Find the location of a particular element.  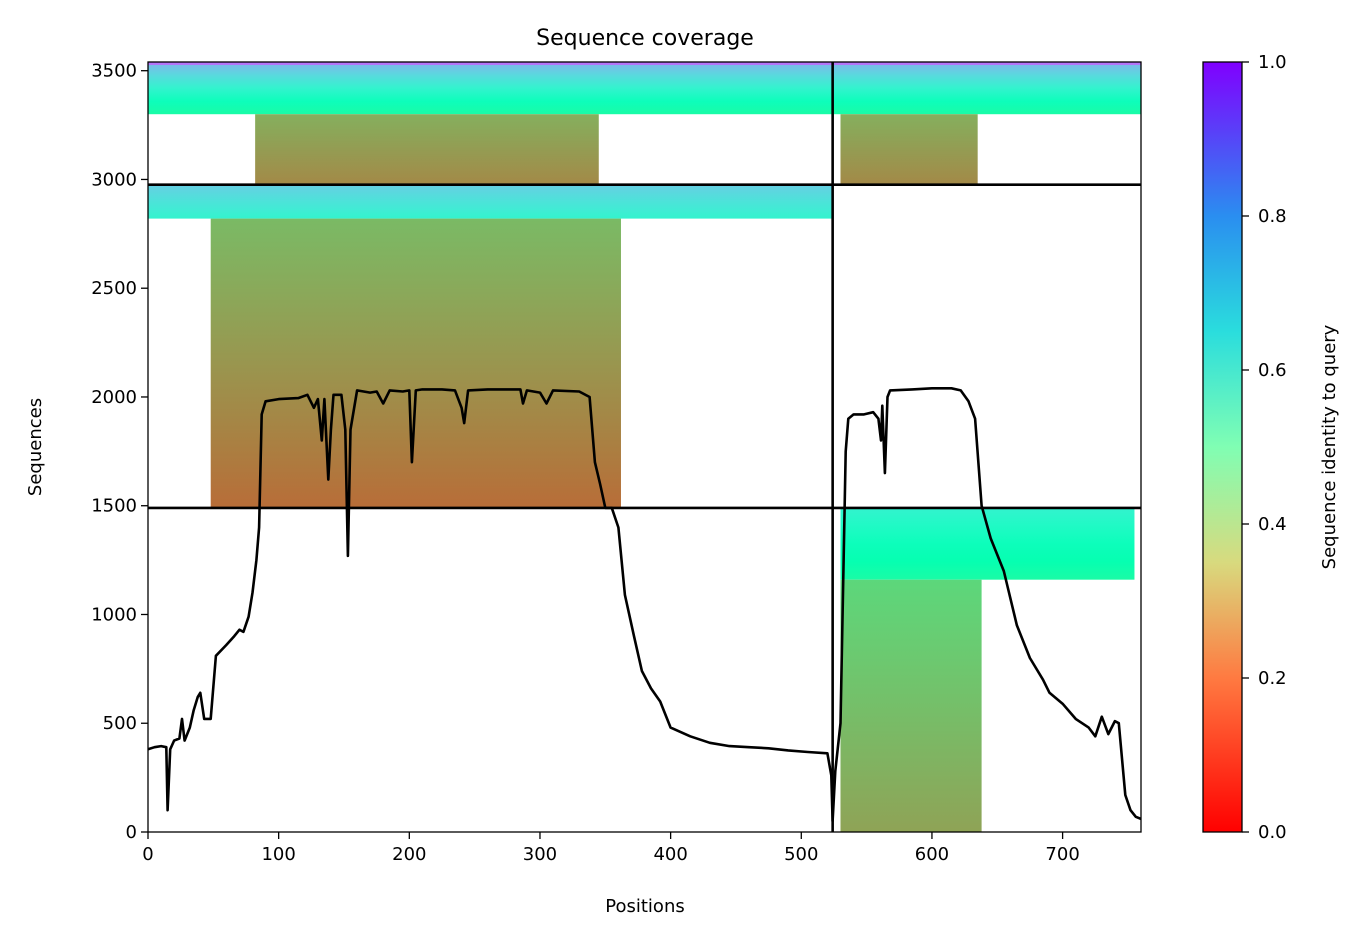

y-tick-label: 3000 is located at coordinates (114, 179).